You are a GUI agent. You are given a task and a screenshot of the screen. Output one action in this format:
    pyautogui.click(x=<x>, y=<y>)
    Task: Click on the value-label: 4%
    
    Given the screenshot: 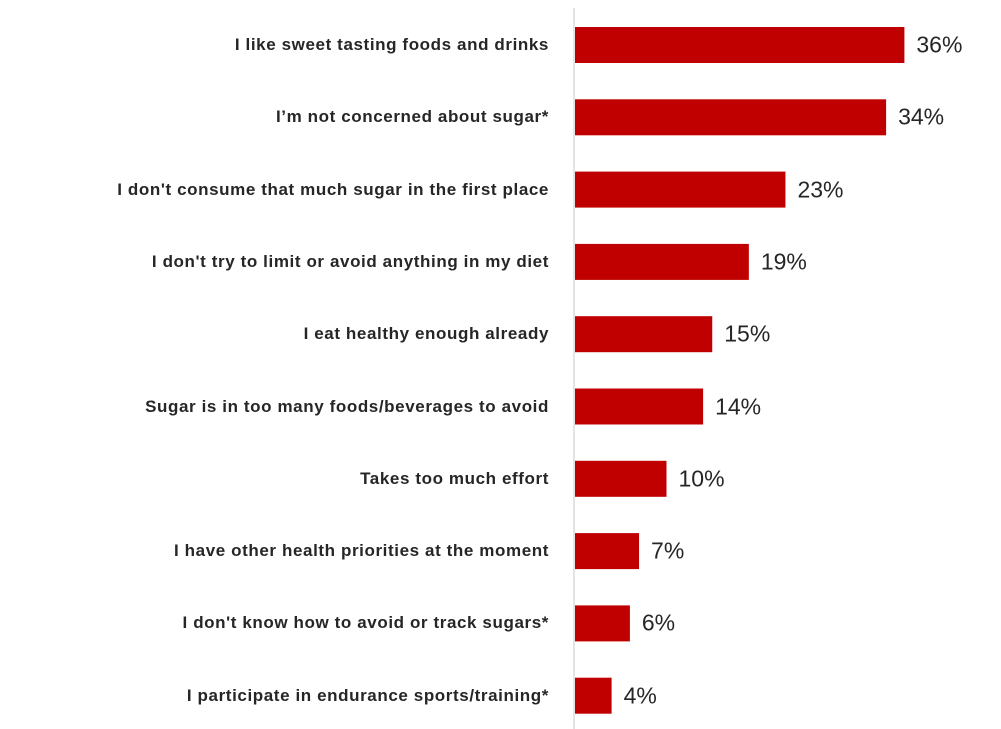 What is the action you would take?
    pyautogui.click(x=640, y=695)
    